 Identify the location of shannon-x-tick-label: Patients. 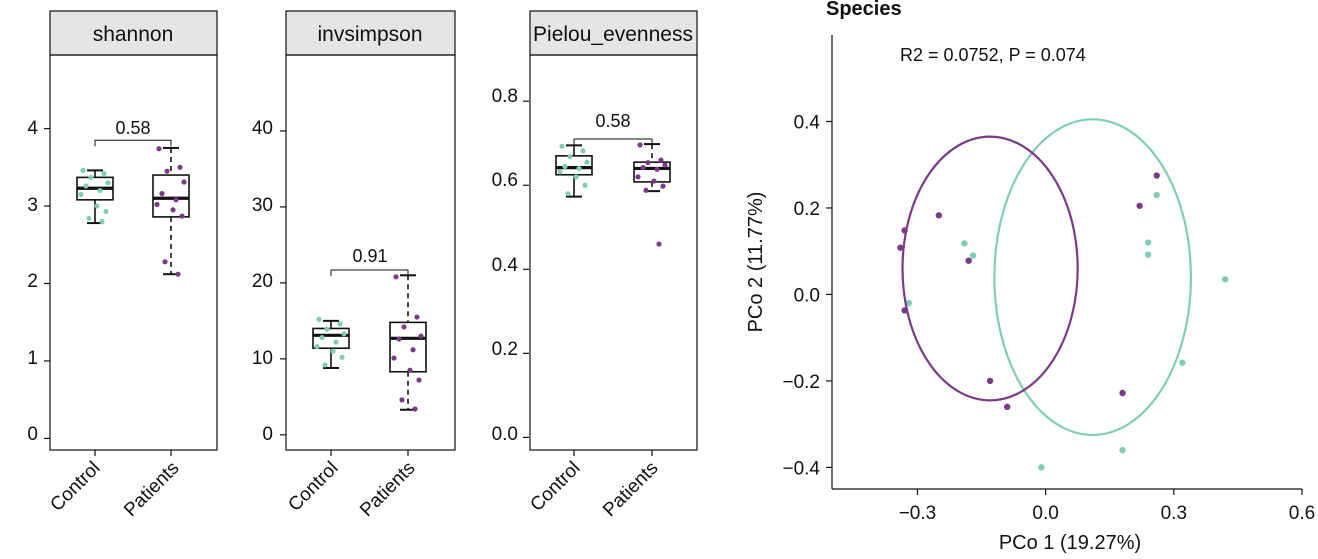
(151, 489).